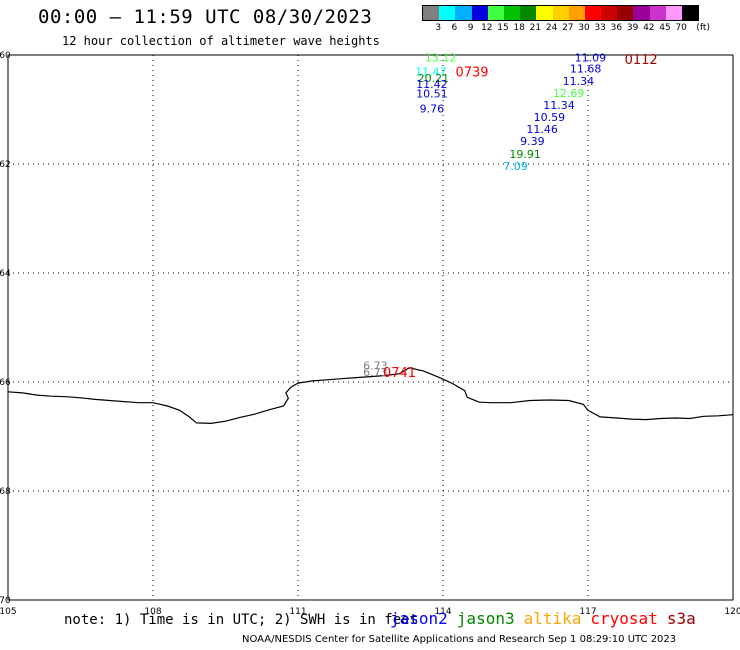  Describe the element at coordinates (5, 601) in the screenshot. I see `y-tick-label: -70` at that location.